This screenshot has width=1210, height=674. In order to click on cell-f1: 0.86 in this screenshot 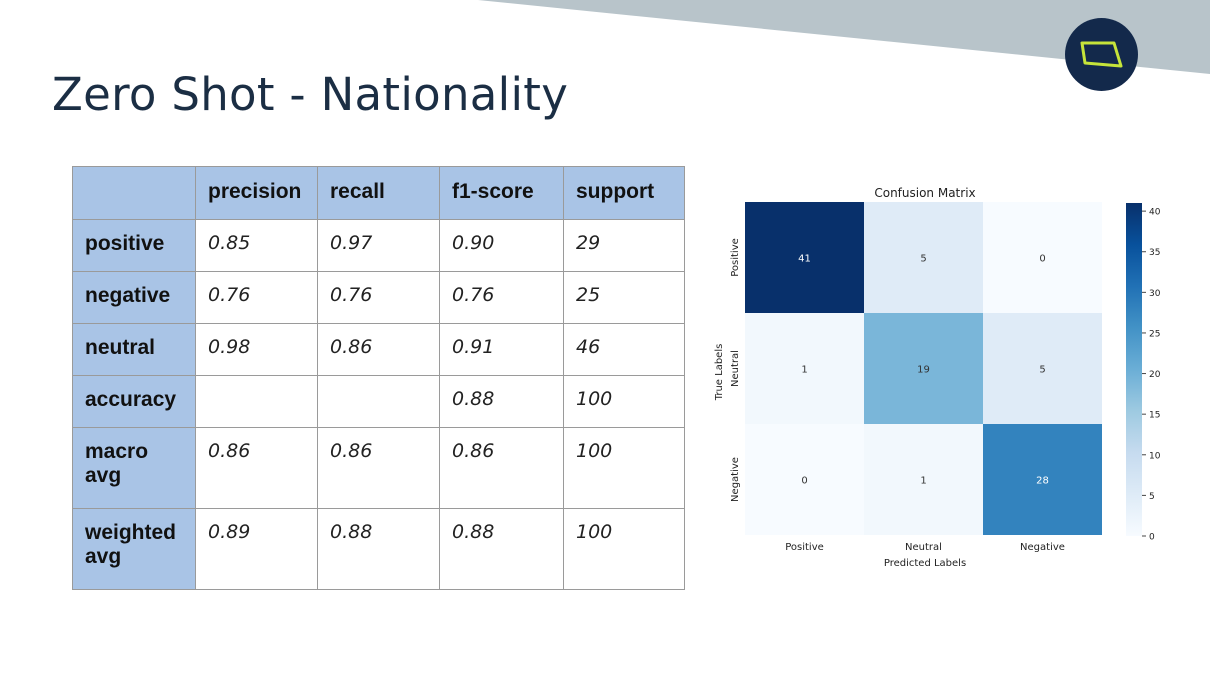, I will do `click(501, 468)`.